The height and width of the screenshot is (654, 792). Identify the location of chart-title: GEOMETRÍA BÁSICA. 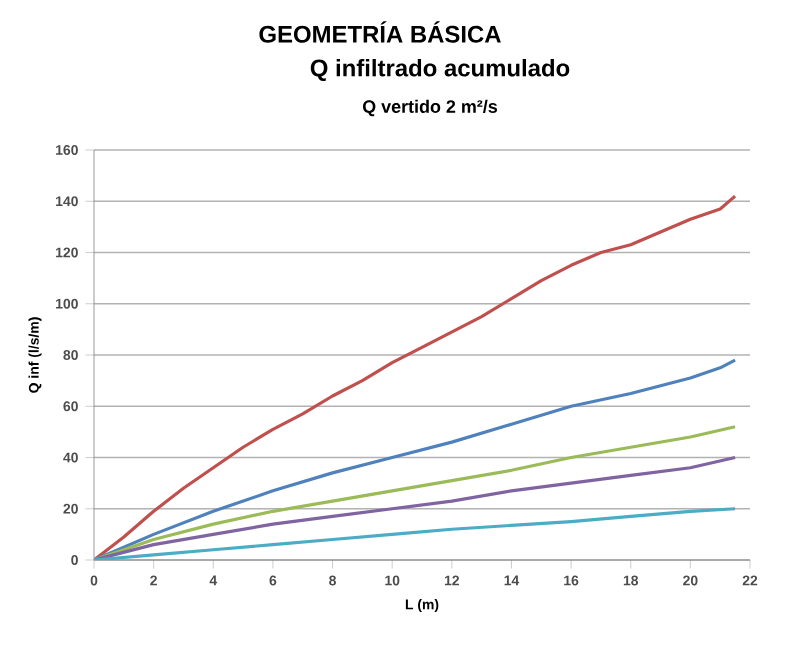
(380, 32).